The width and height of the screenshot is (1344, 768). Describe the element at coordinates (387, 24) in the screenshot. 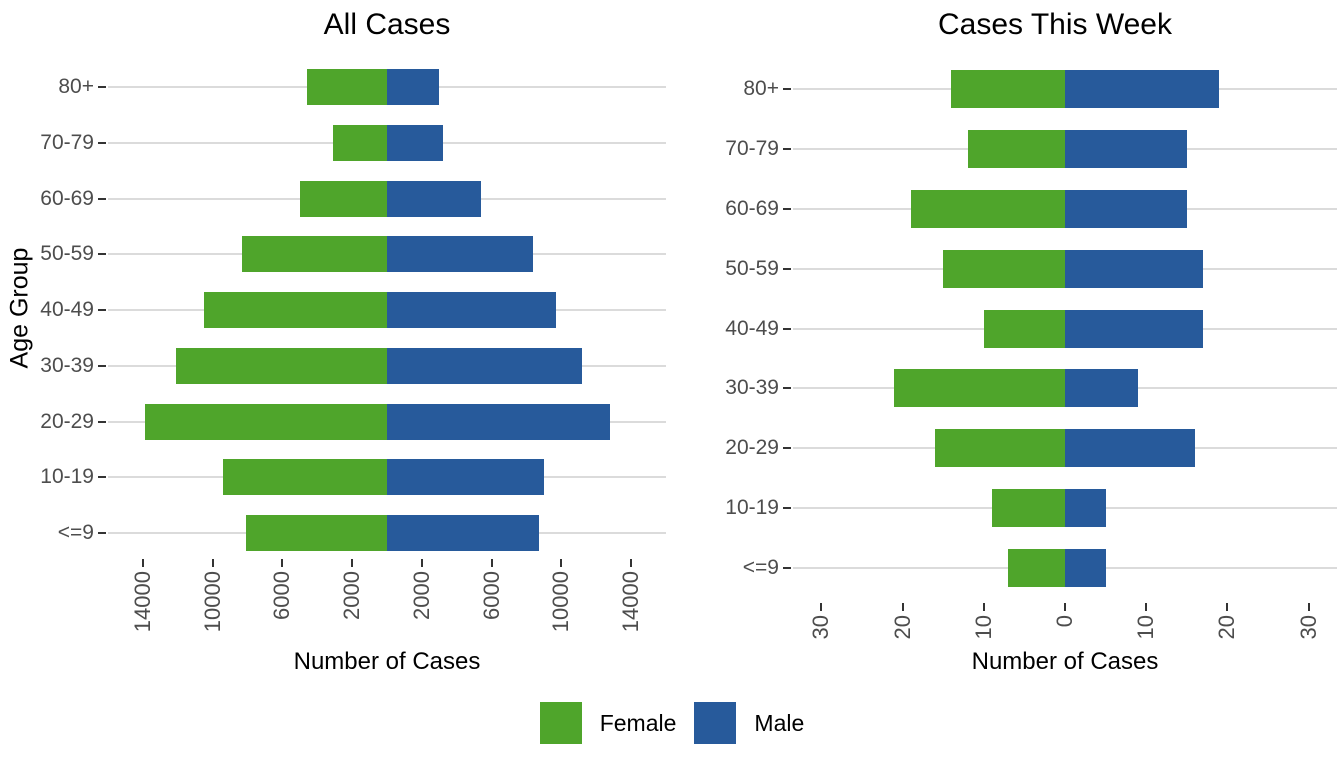

I see `panel-title-all-cases: All Cases` at that location.